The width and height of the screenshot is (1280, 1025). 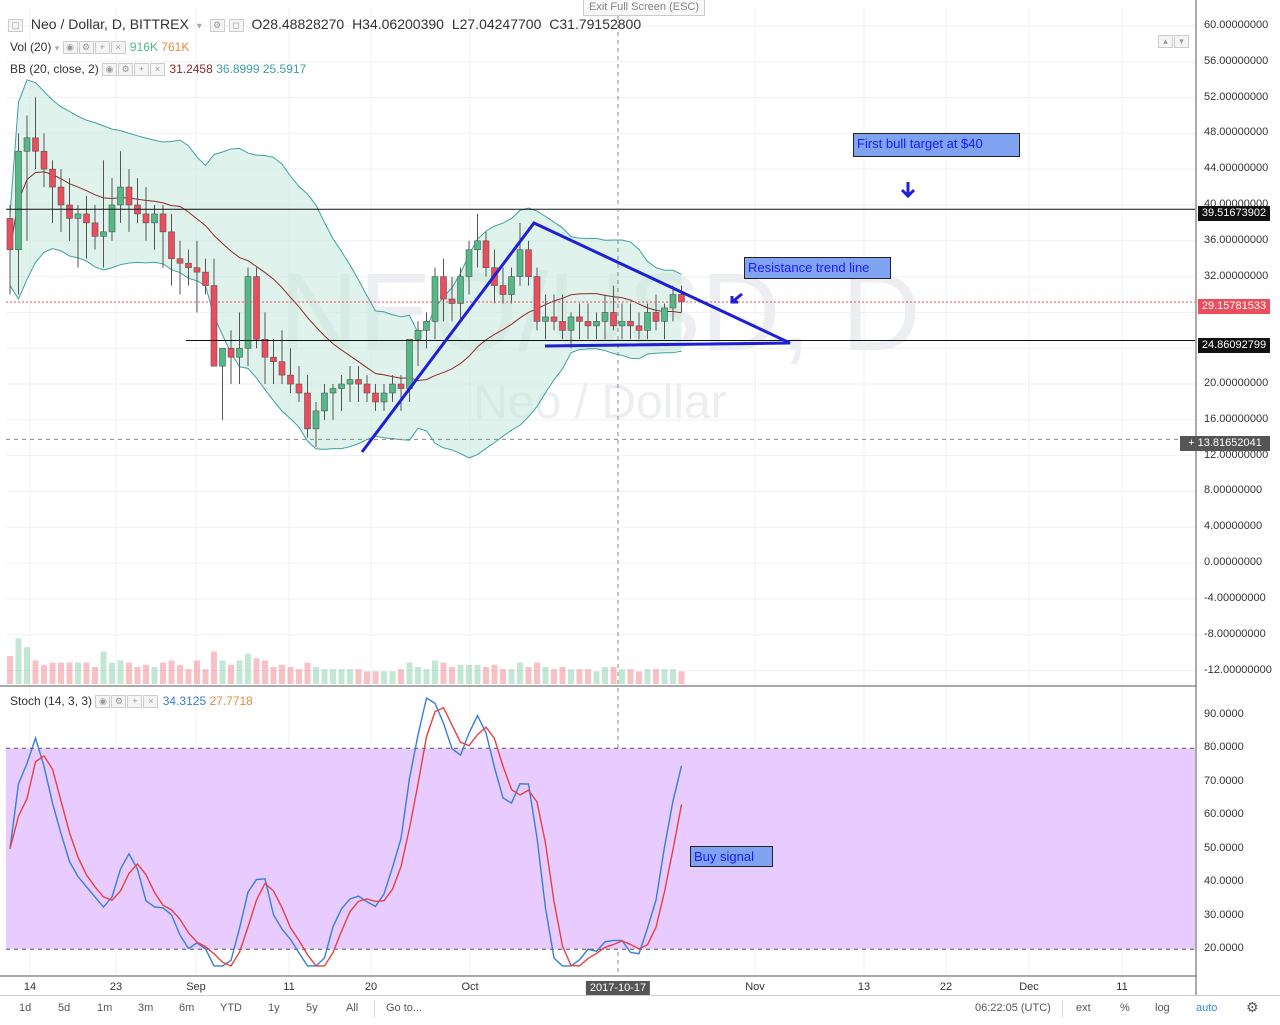 I want to click on range-5d: 5d, so click(x=64, y=1008).